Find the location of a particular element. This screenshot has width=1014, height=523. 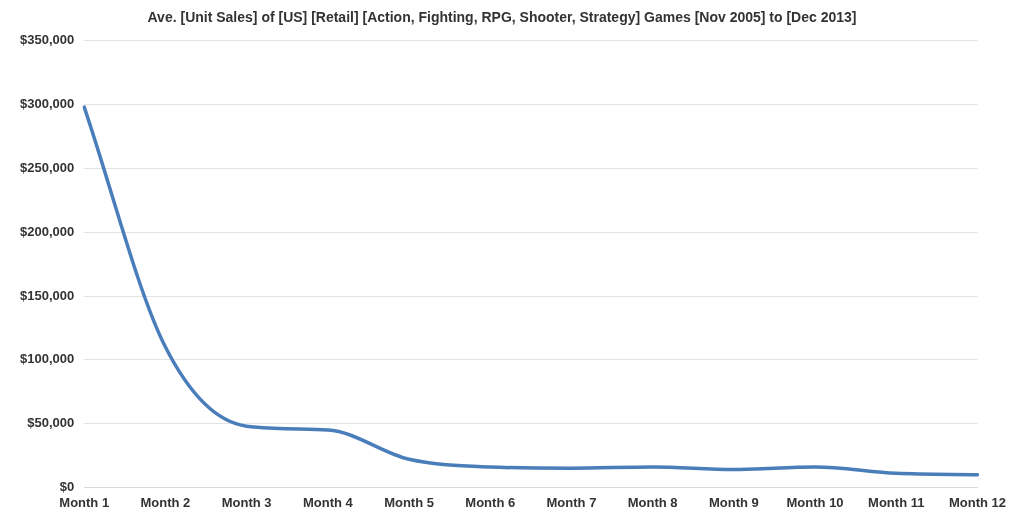

x-tick-label: Month 3 is located at coordinates (246, 502).